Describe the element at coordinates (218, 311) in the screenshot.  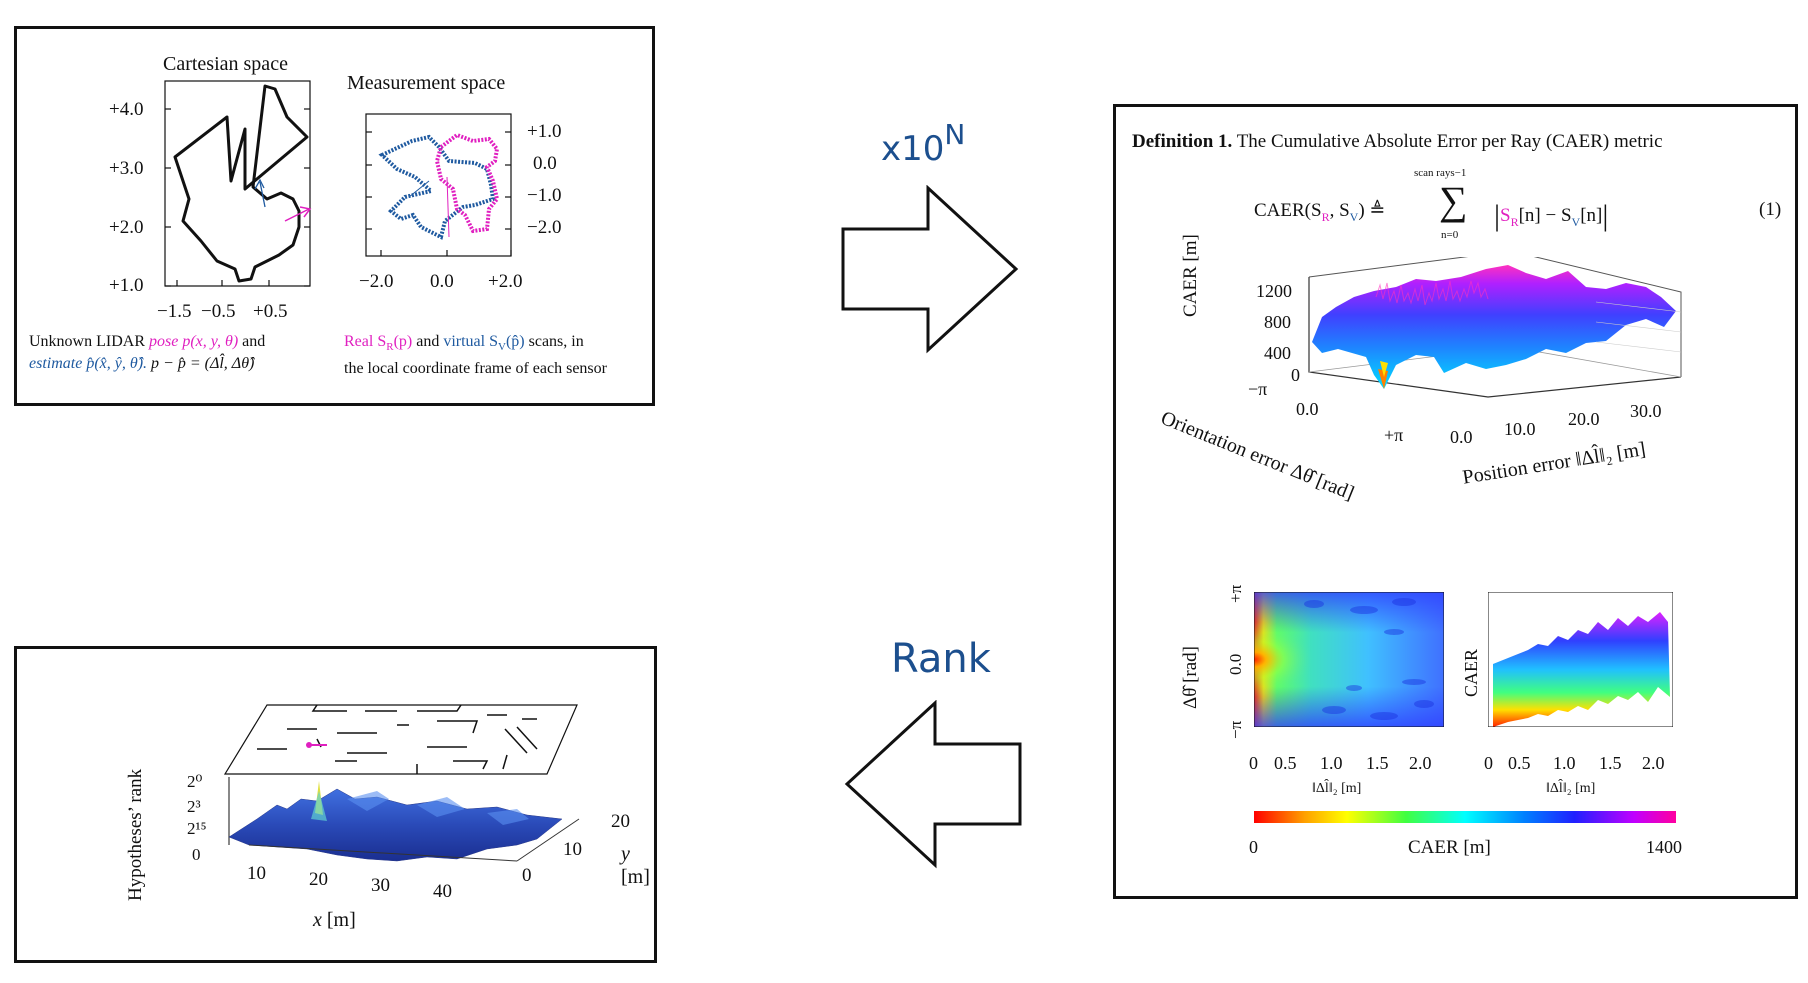
I see `cart-x-tick: −0.5` at that location.